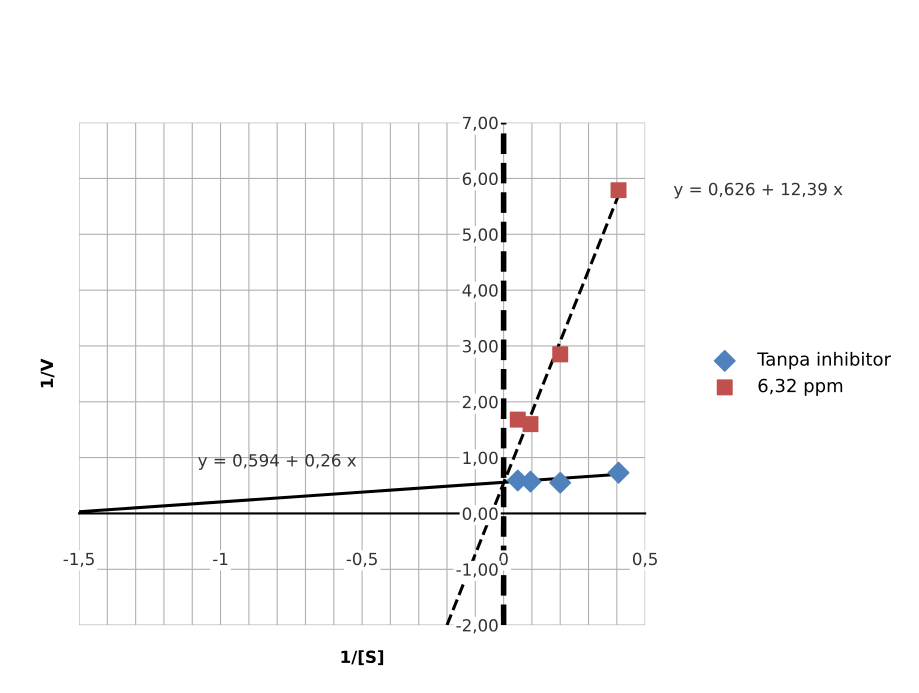  Describe the element at coordinates (47, 373) in the screenshot. I see `y-axis-title: 1/V` at that location.